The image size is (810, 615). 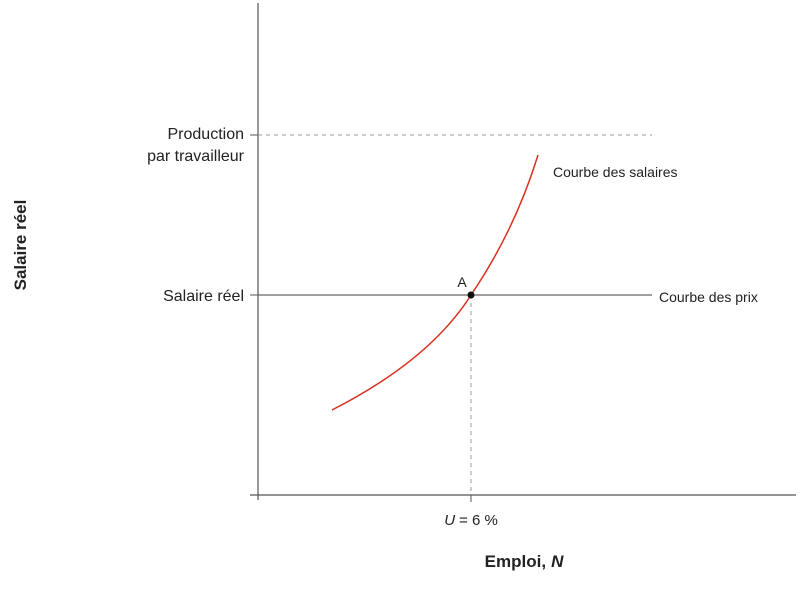 What do you see at coordinates (206, 134) in the screenshot?
I see `y-tick-label: Production` at bounding box center [206, 134].